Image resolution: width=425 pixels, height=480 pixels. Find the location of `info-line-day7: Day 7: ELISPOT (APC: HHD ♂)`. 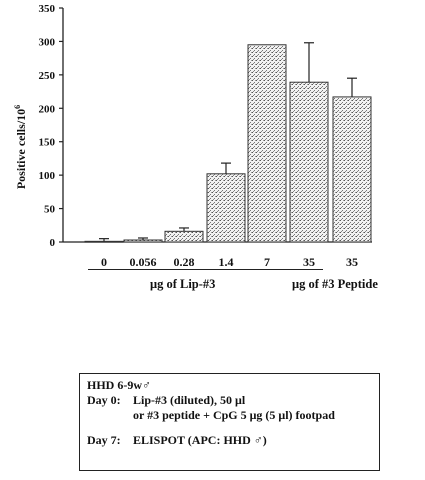

info-line-day7: Day 7: ELISPOT (APC: HHD ♂) is located at coordinates (229, 440).